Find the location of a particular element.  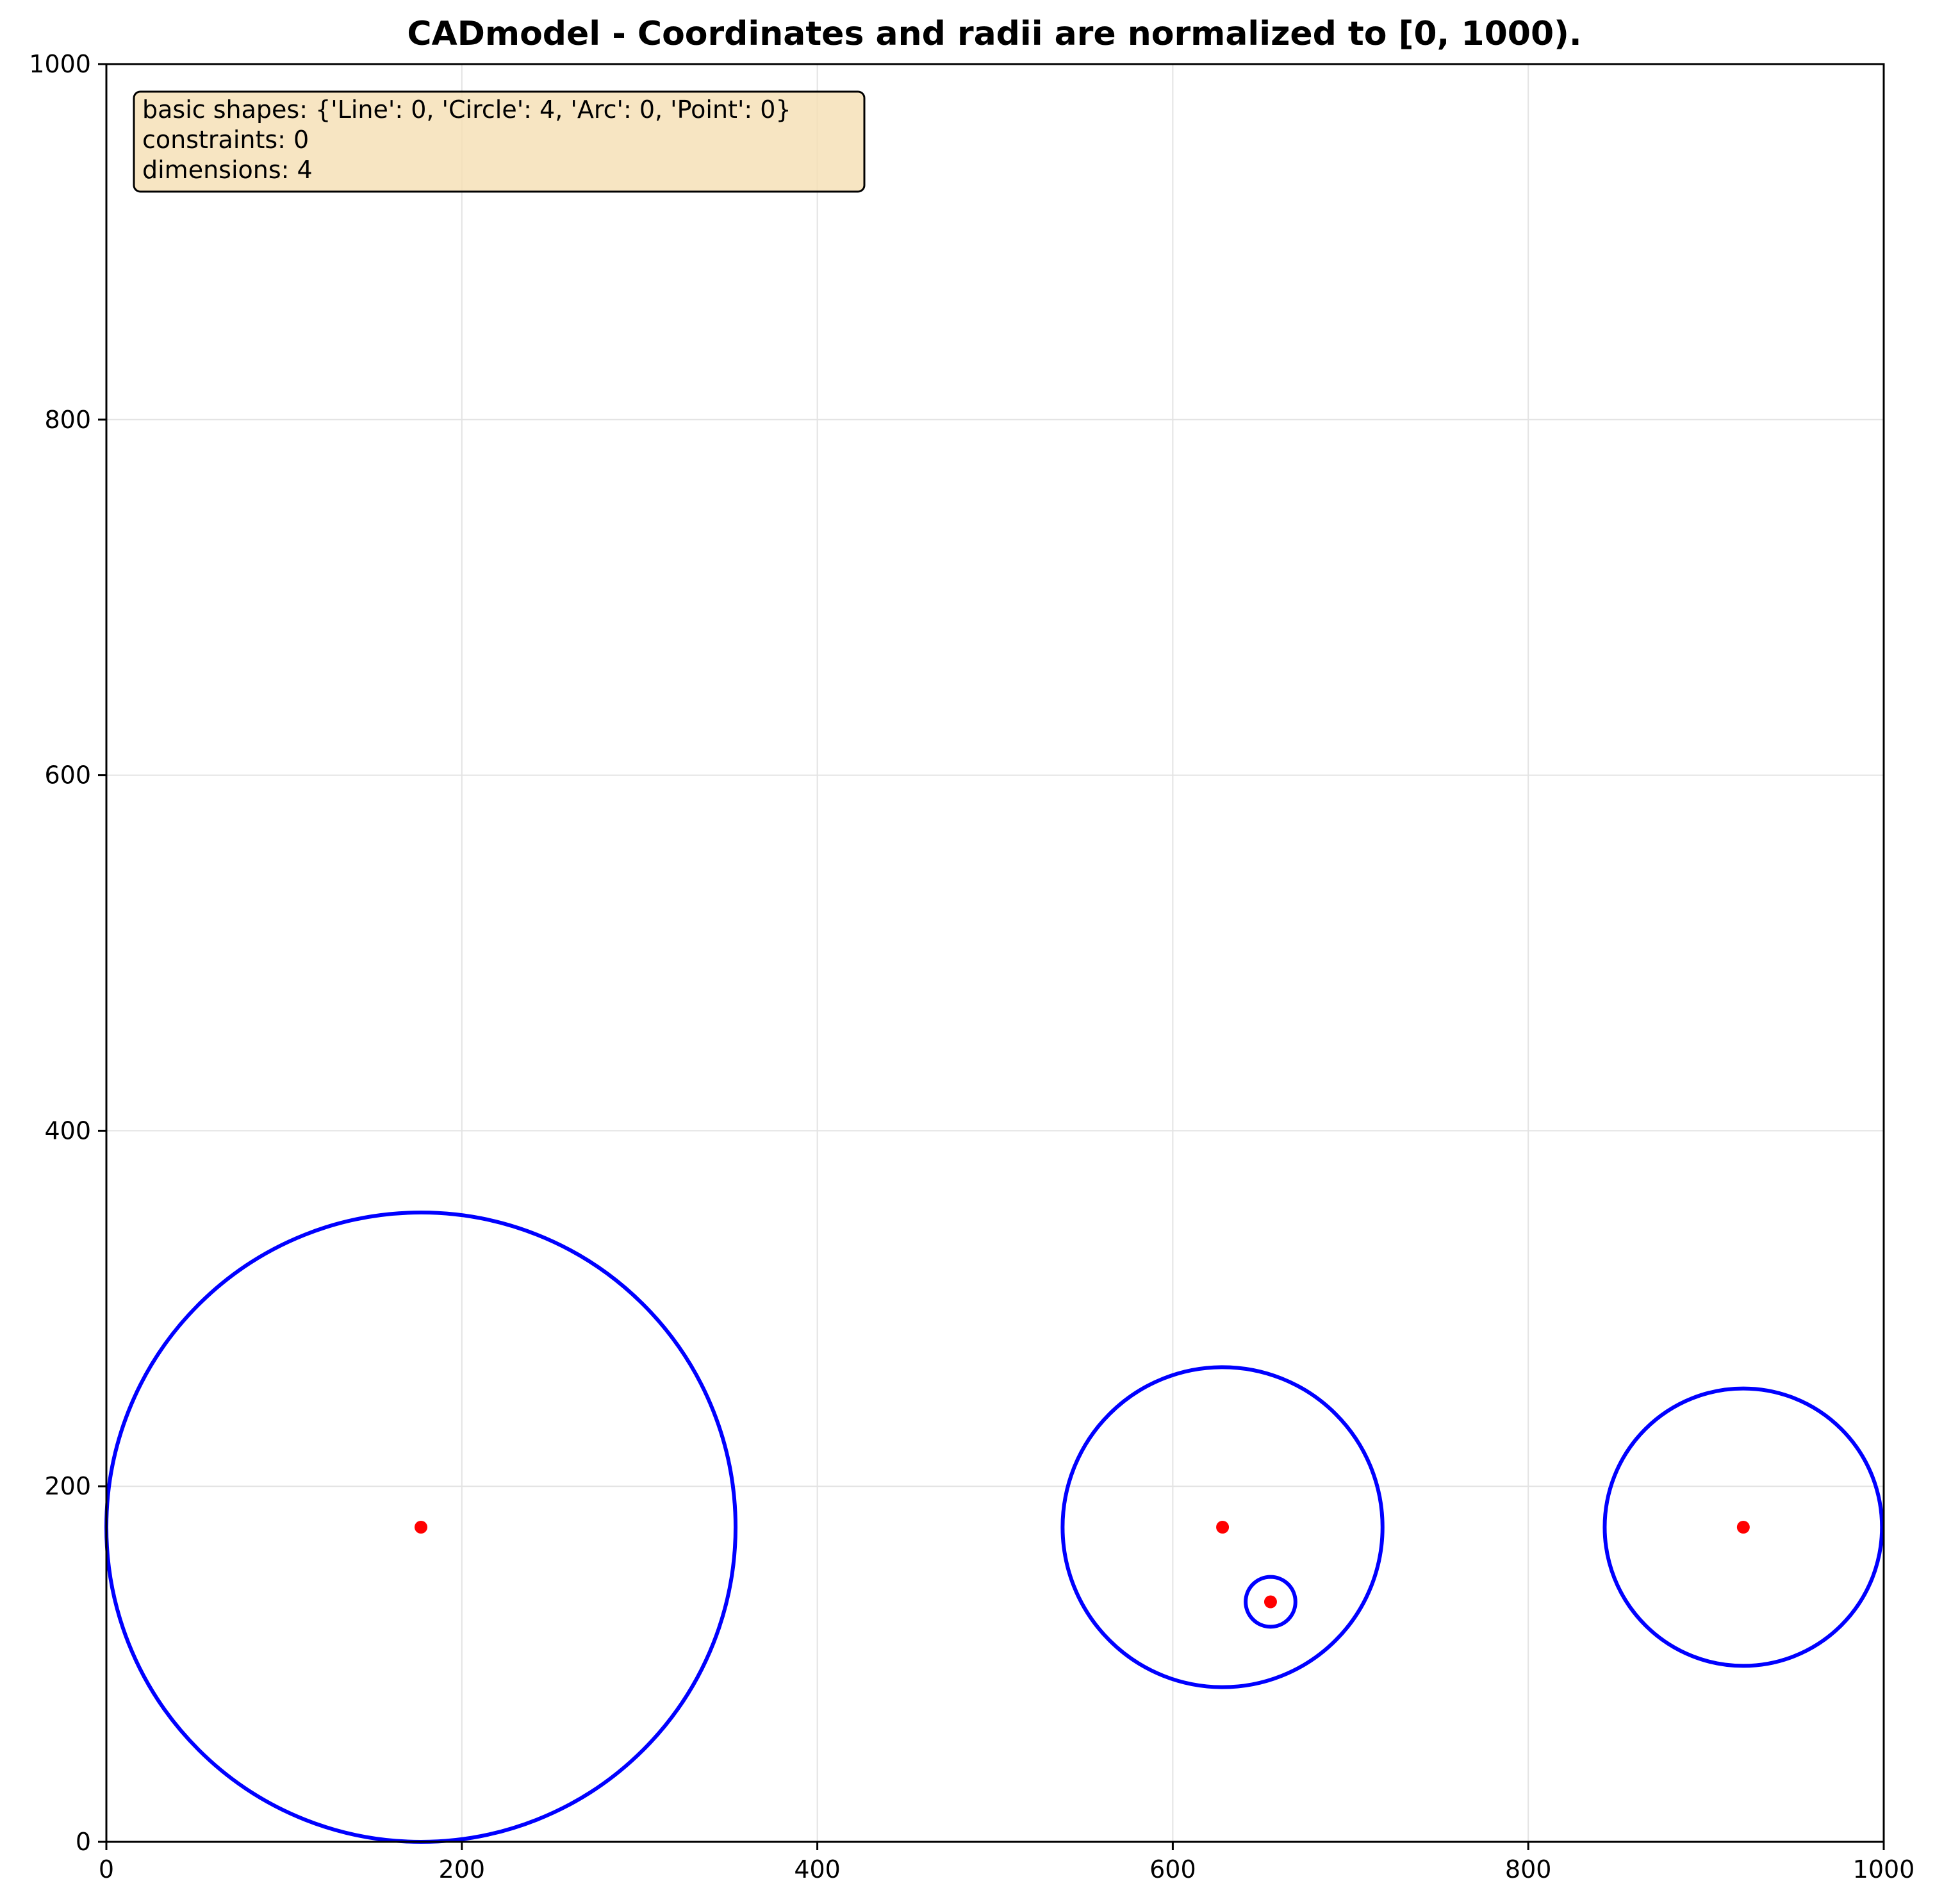

x-tick-label-600: 600 is located at coordinates (1172, 1869).